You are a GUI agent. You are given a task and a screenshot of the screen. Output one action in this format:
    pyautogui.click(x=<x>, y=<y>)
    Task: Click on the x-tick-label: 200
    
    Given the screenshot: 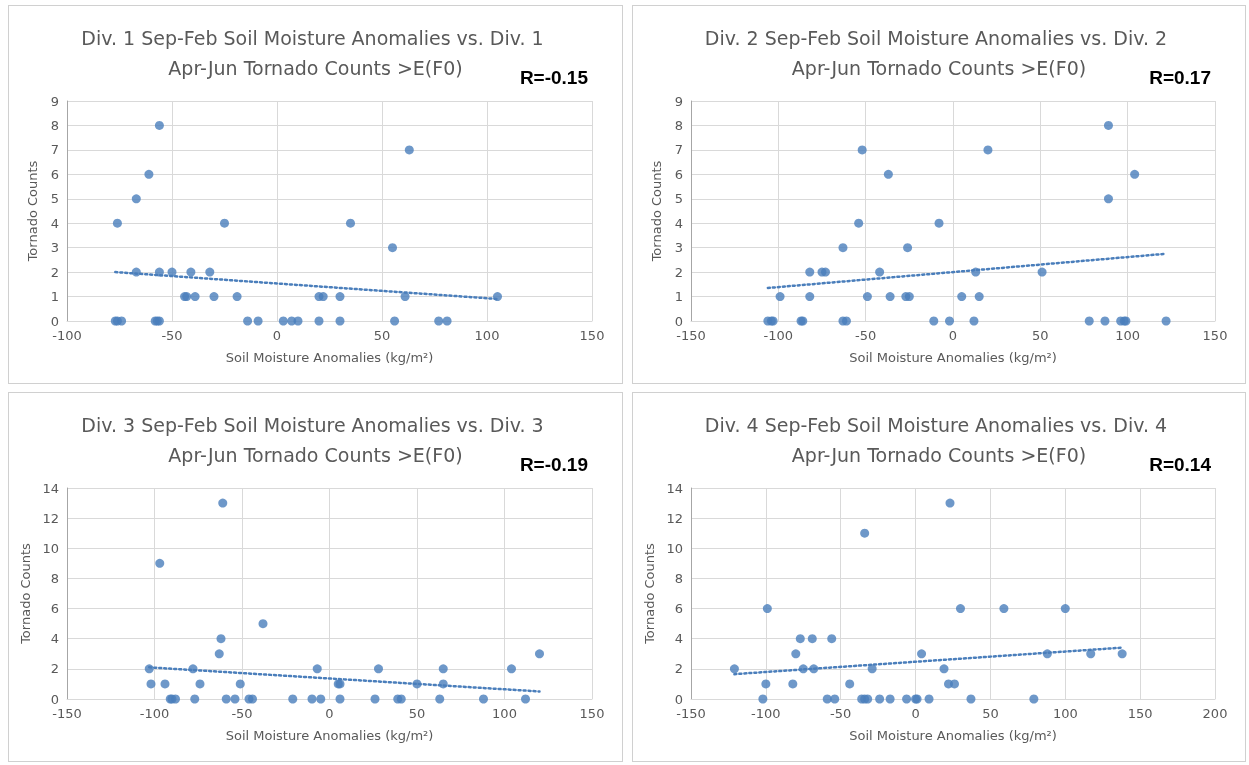 What is the action you would take?
    pyautogui.click(x=1215, y=713)
    